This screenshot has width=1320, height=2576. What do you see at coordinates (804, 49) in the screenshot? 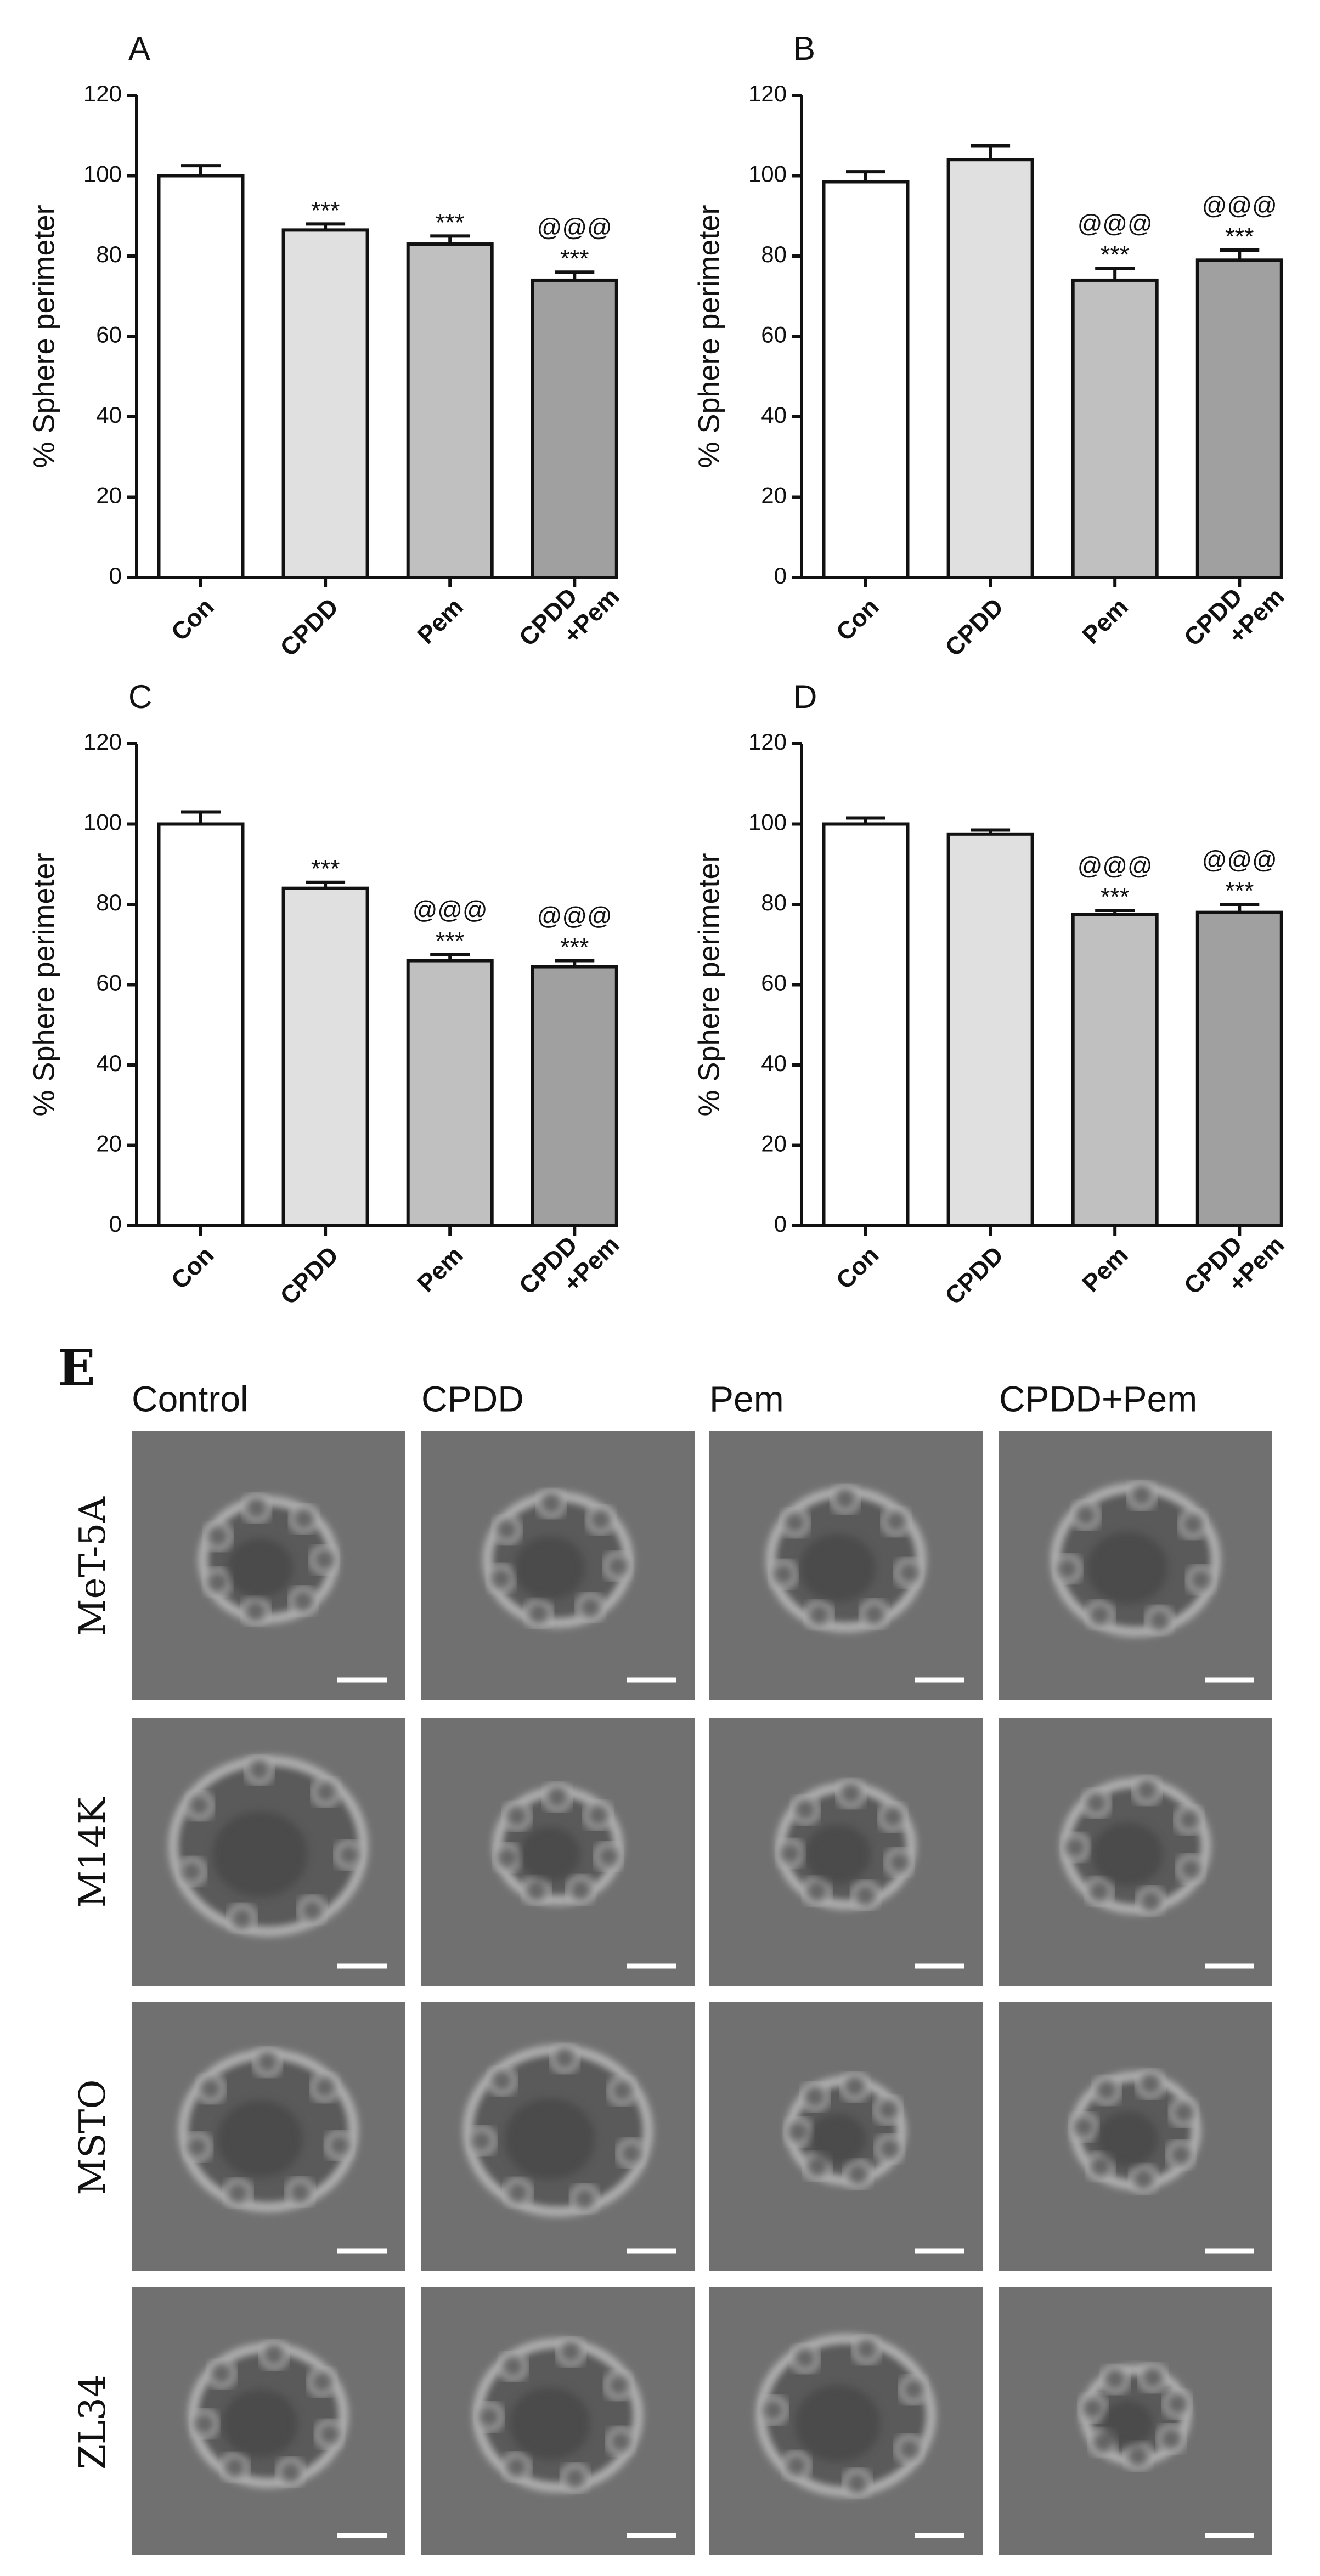
I see `panel-label: B` at bounding box center [804, 49].